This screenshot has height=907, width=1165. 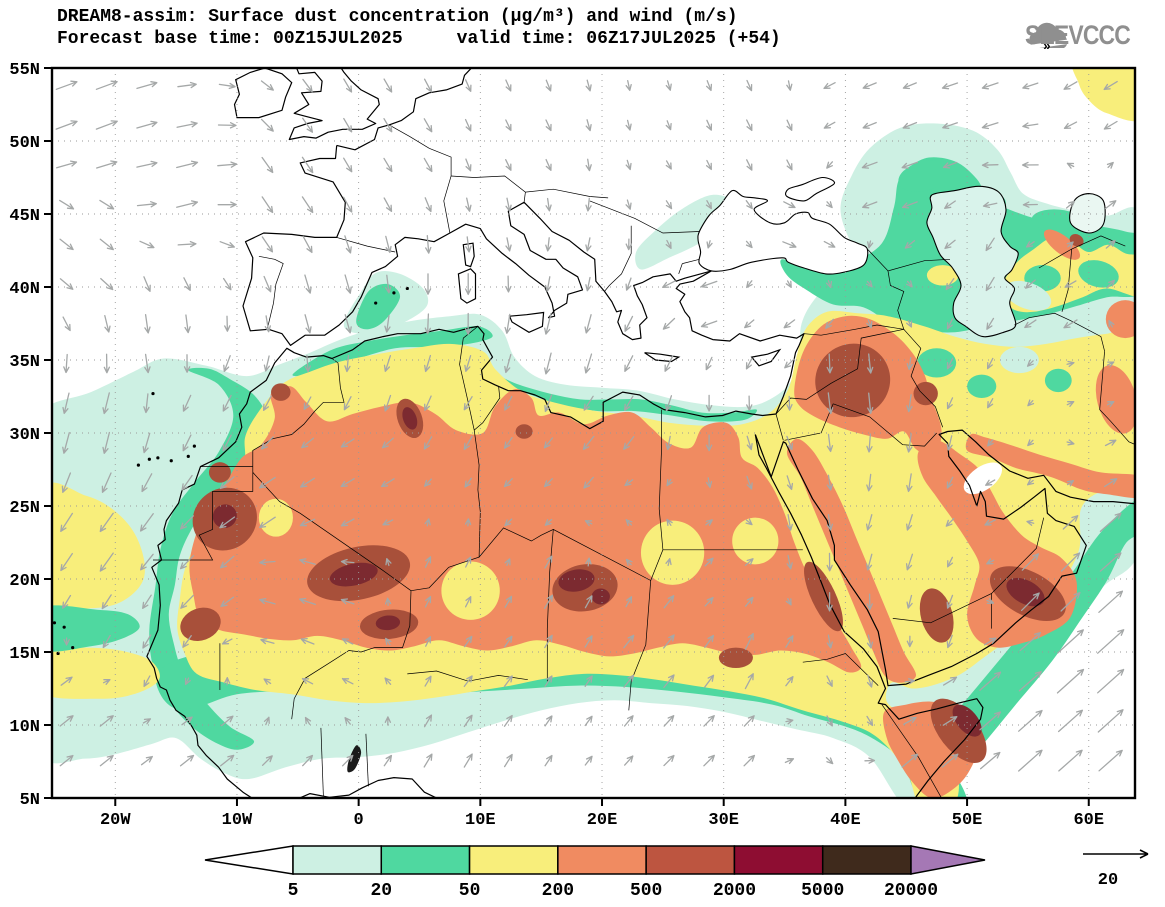 I want to click on lake, so click(x=354, y=759).